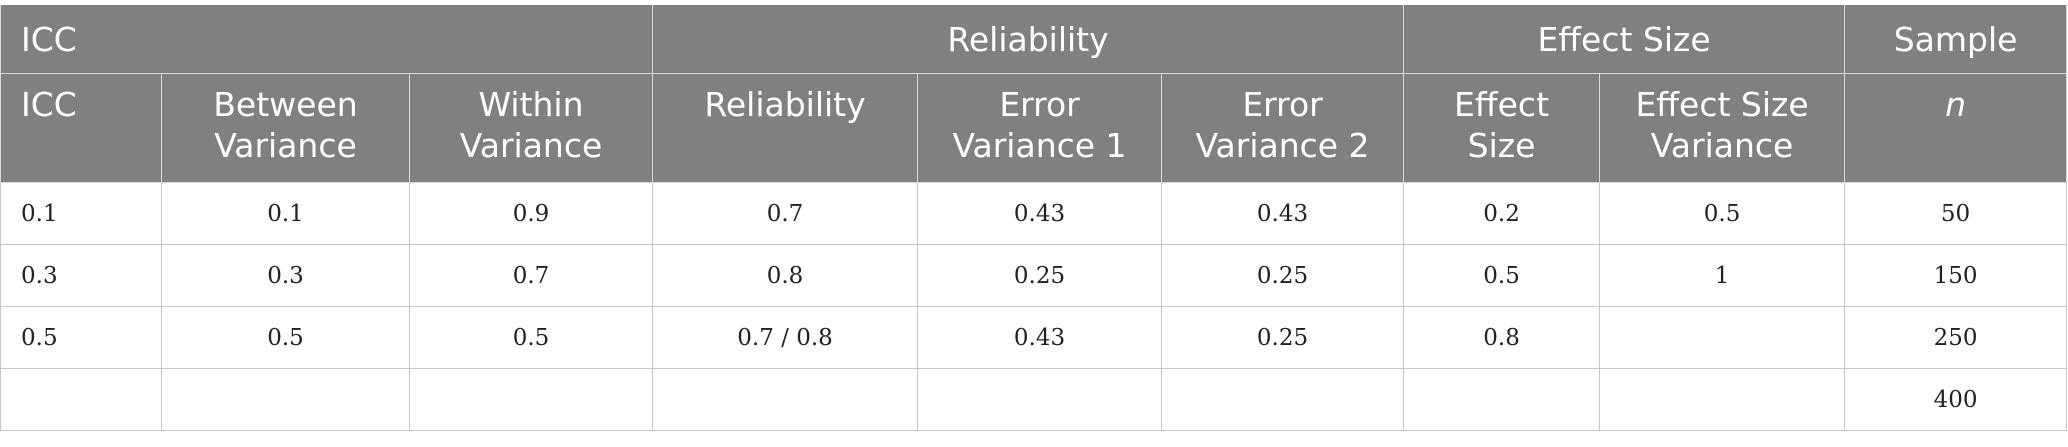  What do you see at coordinates (1624, 39) in the screenshot?
I see `group-header: Effect Size` at bounding box center [1624, 39].